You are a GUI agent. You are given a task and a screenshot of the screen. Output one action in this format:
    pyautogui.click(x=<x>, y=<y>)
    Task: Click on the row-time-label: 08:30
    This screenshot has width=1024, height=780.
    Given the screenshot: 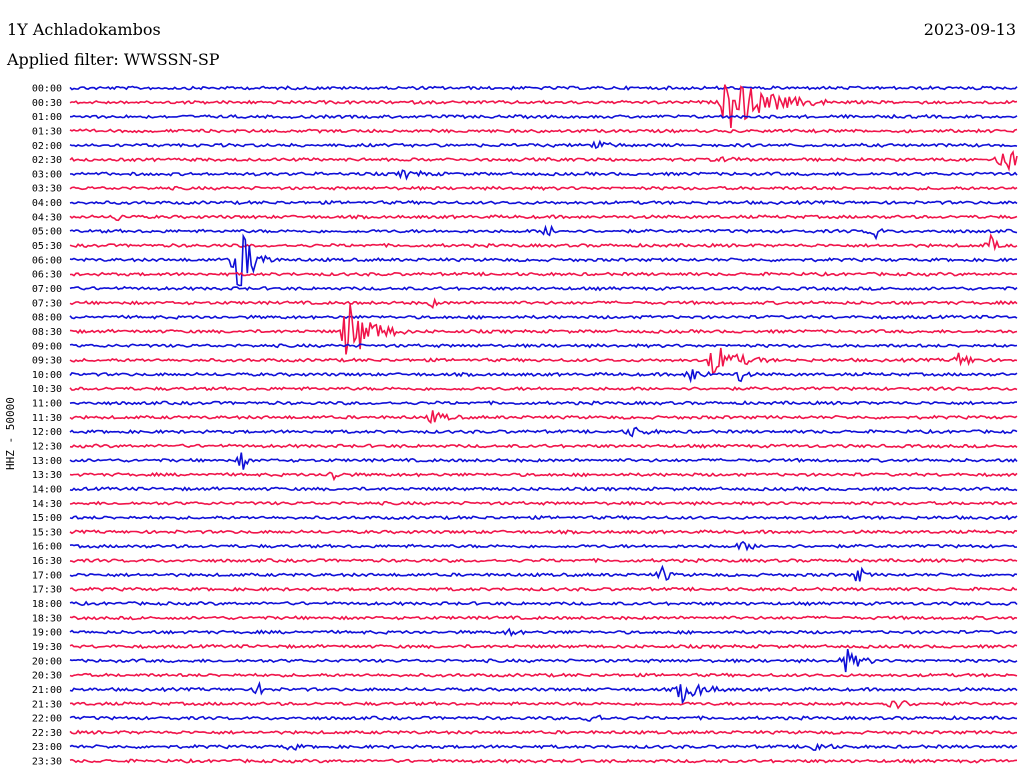 What is the action you would take?
    pyautogui.click(x=47, y=332)
    